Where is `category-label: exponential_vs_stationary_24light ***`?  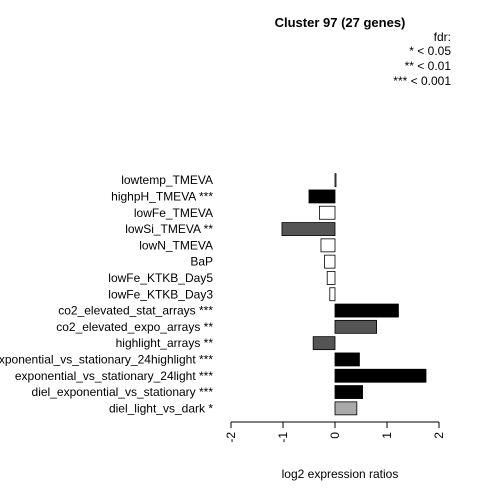
category-label: exponential_vs_stationary_24light *** is located at coordinates (114, 376).